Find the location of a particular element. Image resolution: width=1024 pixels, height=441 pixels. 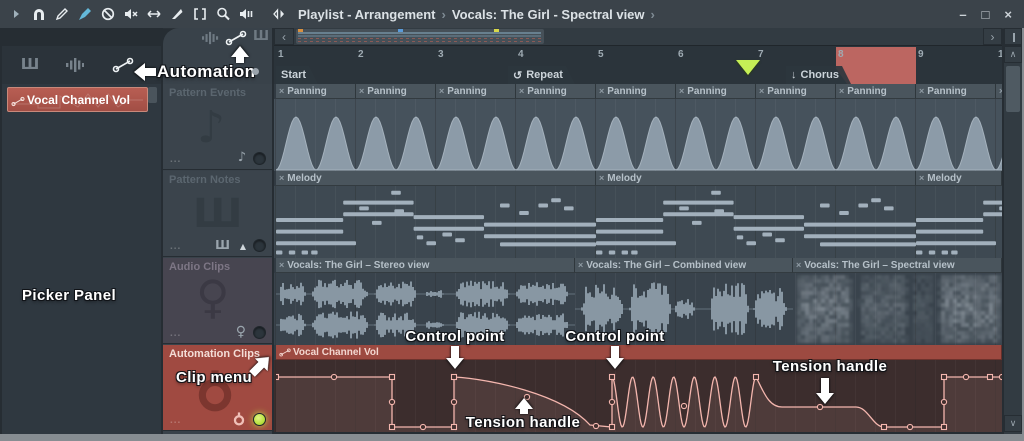

panel-corner-button is located at coordinates (1013, 36).